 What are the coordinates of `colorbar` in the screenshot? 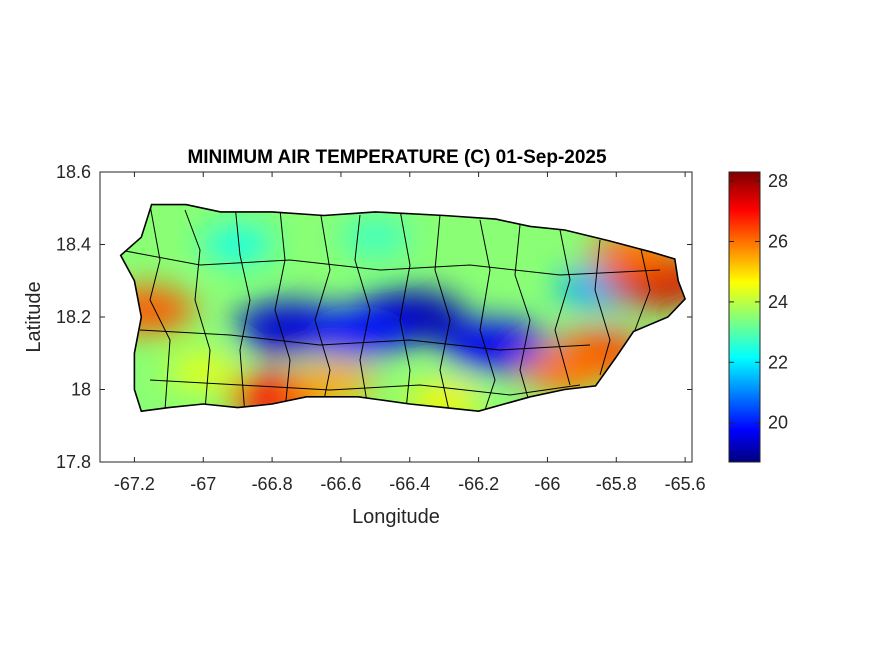 It's located at (744, 317).